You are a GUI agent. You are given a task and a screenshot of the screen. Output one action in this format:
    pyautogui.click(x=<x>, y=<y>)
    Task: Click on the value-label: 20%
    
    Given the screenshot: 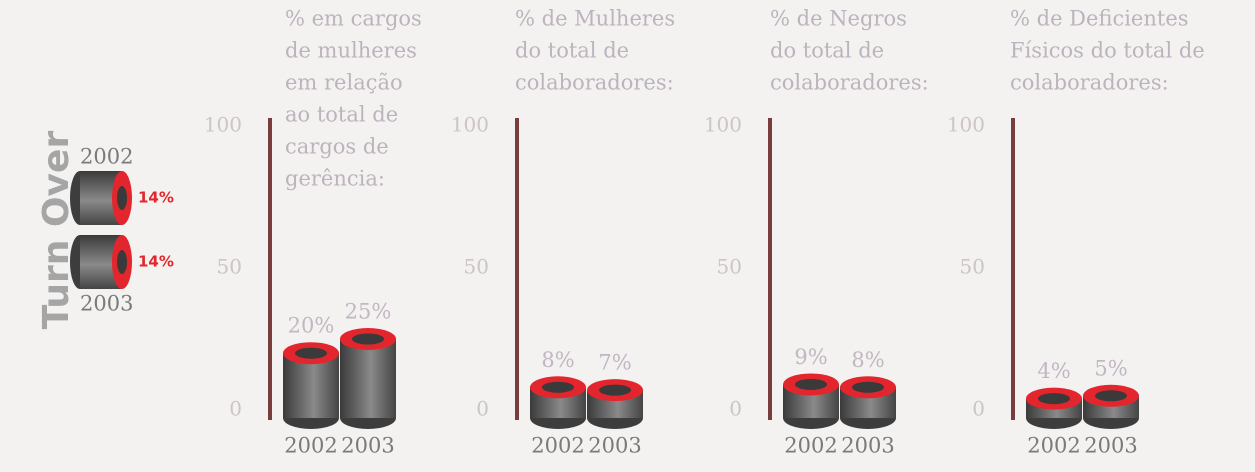 What is the action you would take?
    pyautogui.click(x=311, y=326)
    